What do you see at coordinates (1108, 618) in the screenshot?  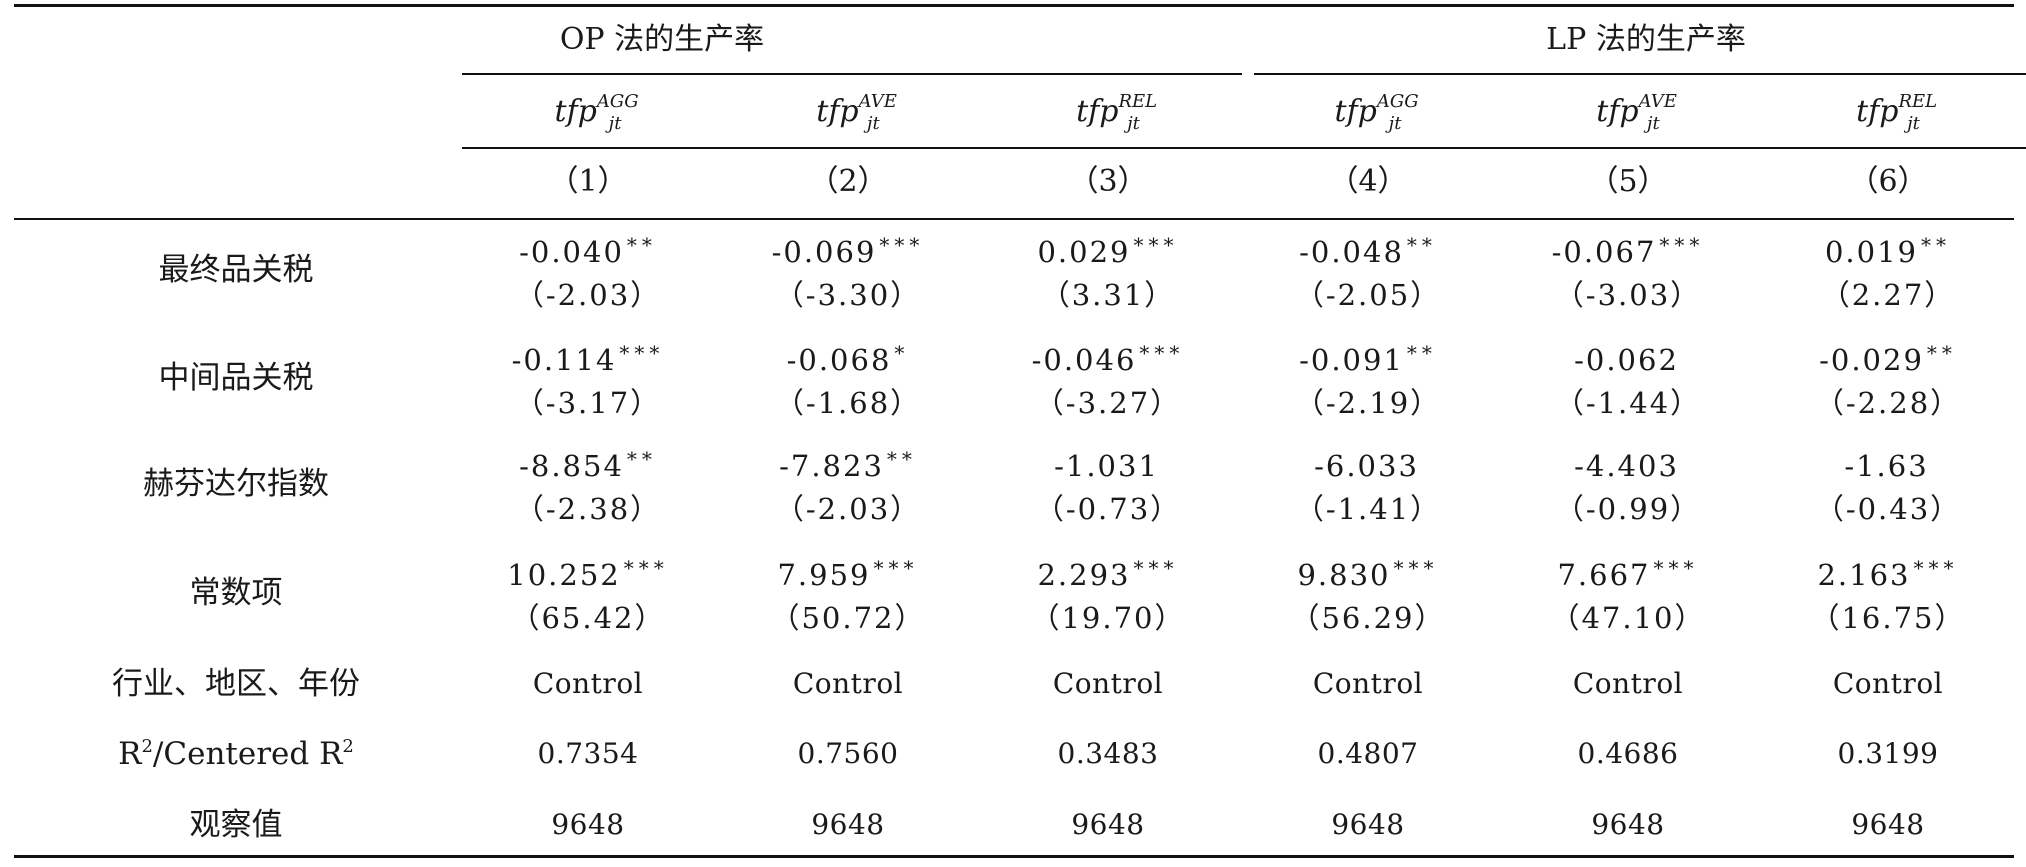 I see `t-statistic: （19.70）` at bounding box center [1108, 618].